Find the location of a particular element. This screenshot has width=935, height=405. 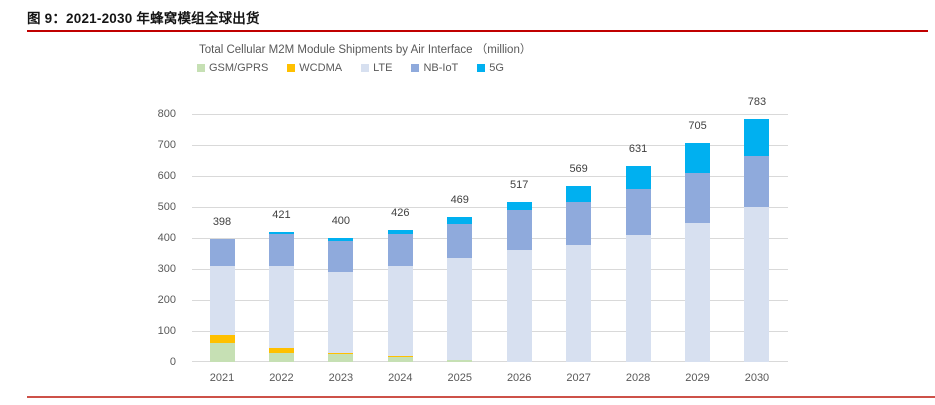

total-label: 705 is located at coordinates (697, 126).